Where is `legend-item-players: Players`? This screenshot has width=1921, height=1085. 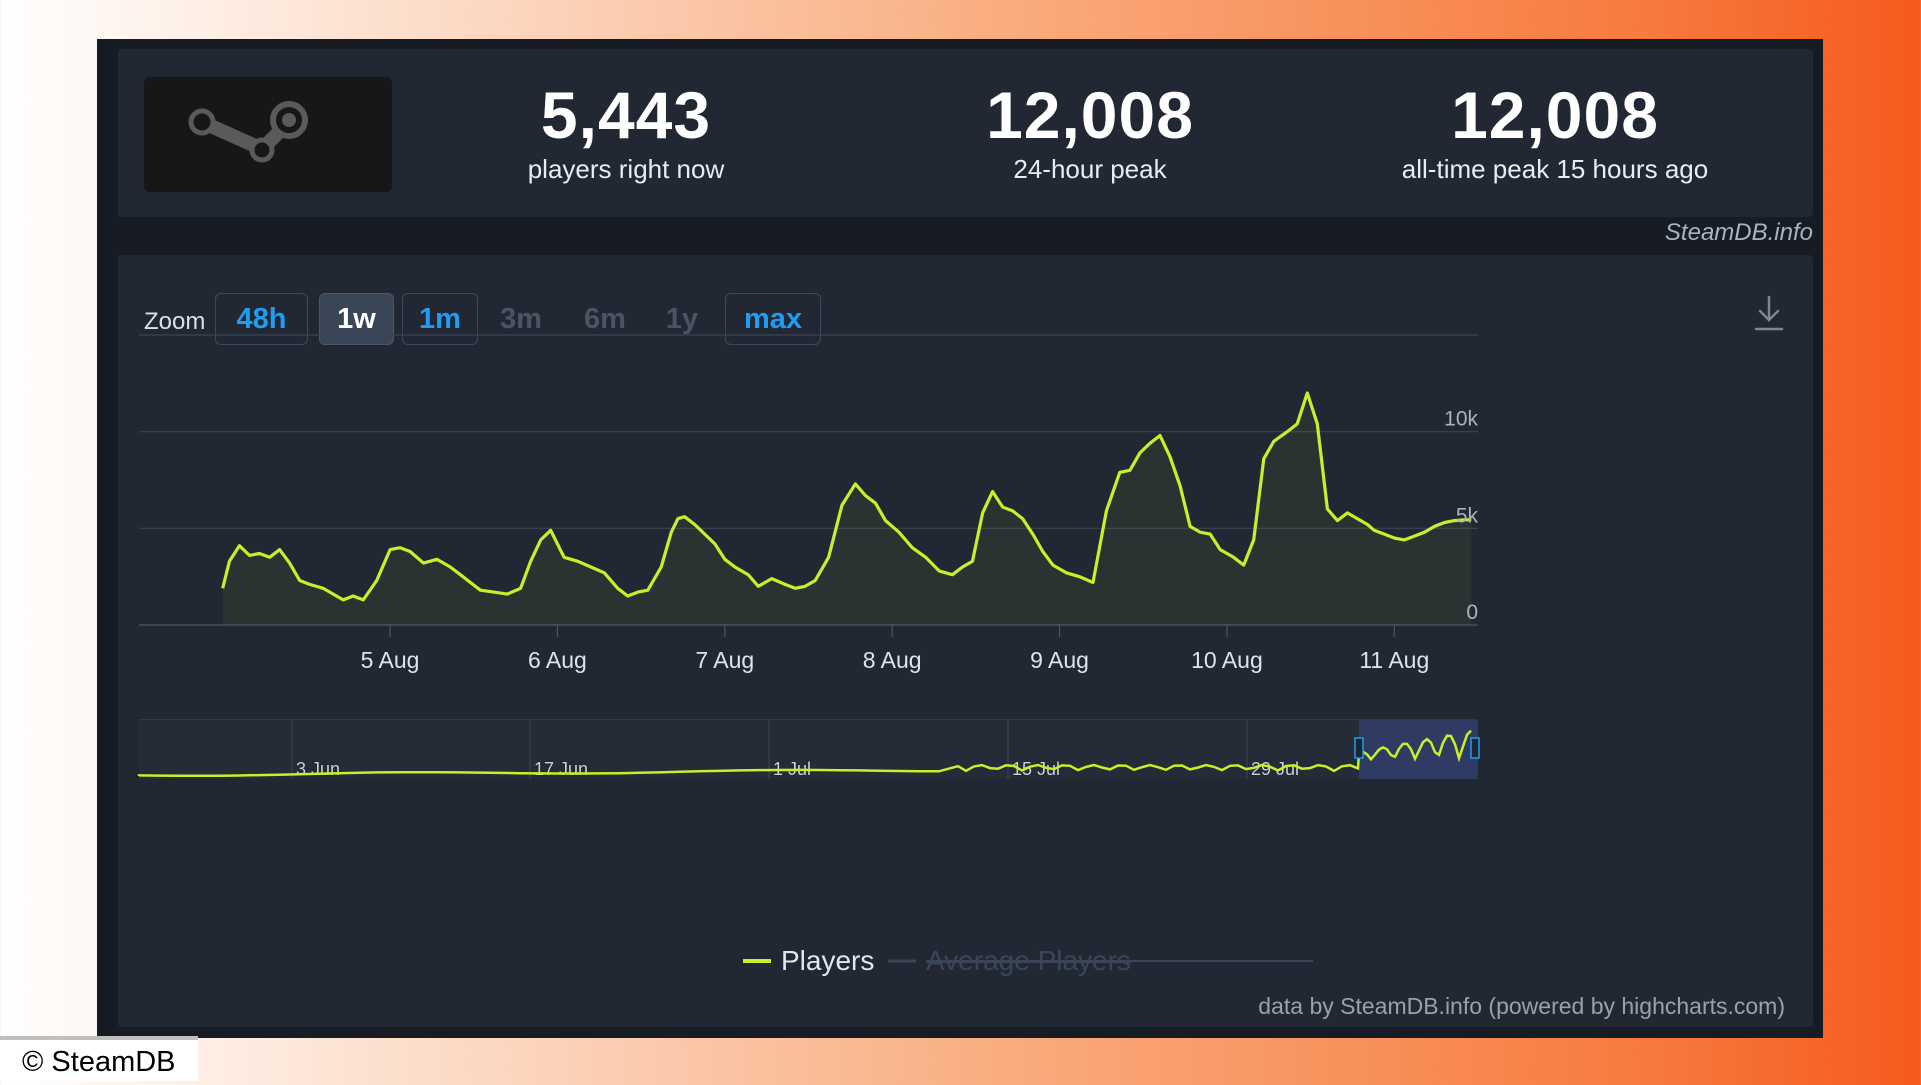
legend-item-players: Players is located at coordinates (808, 960).